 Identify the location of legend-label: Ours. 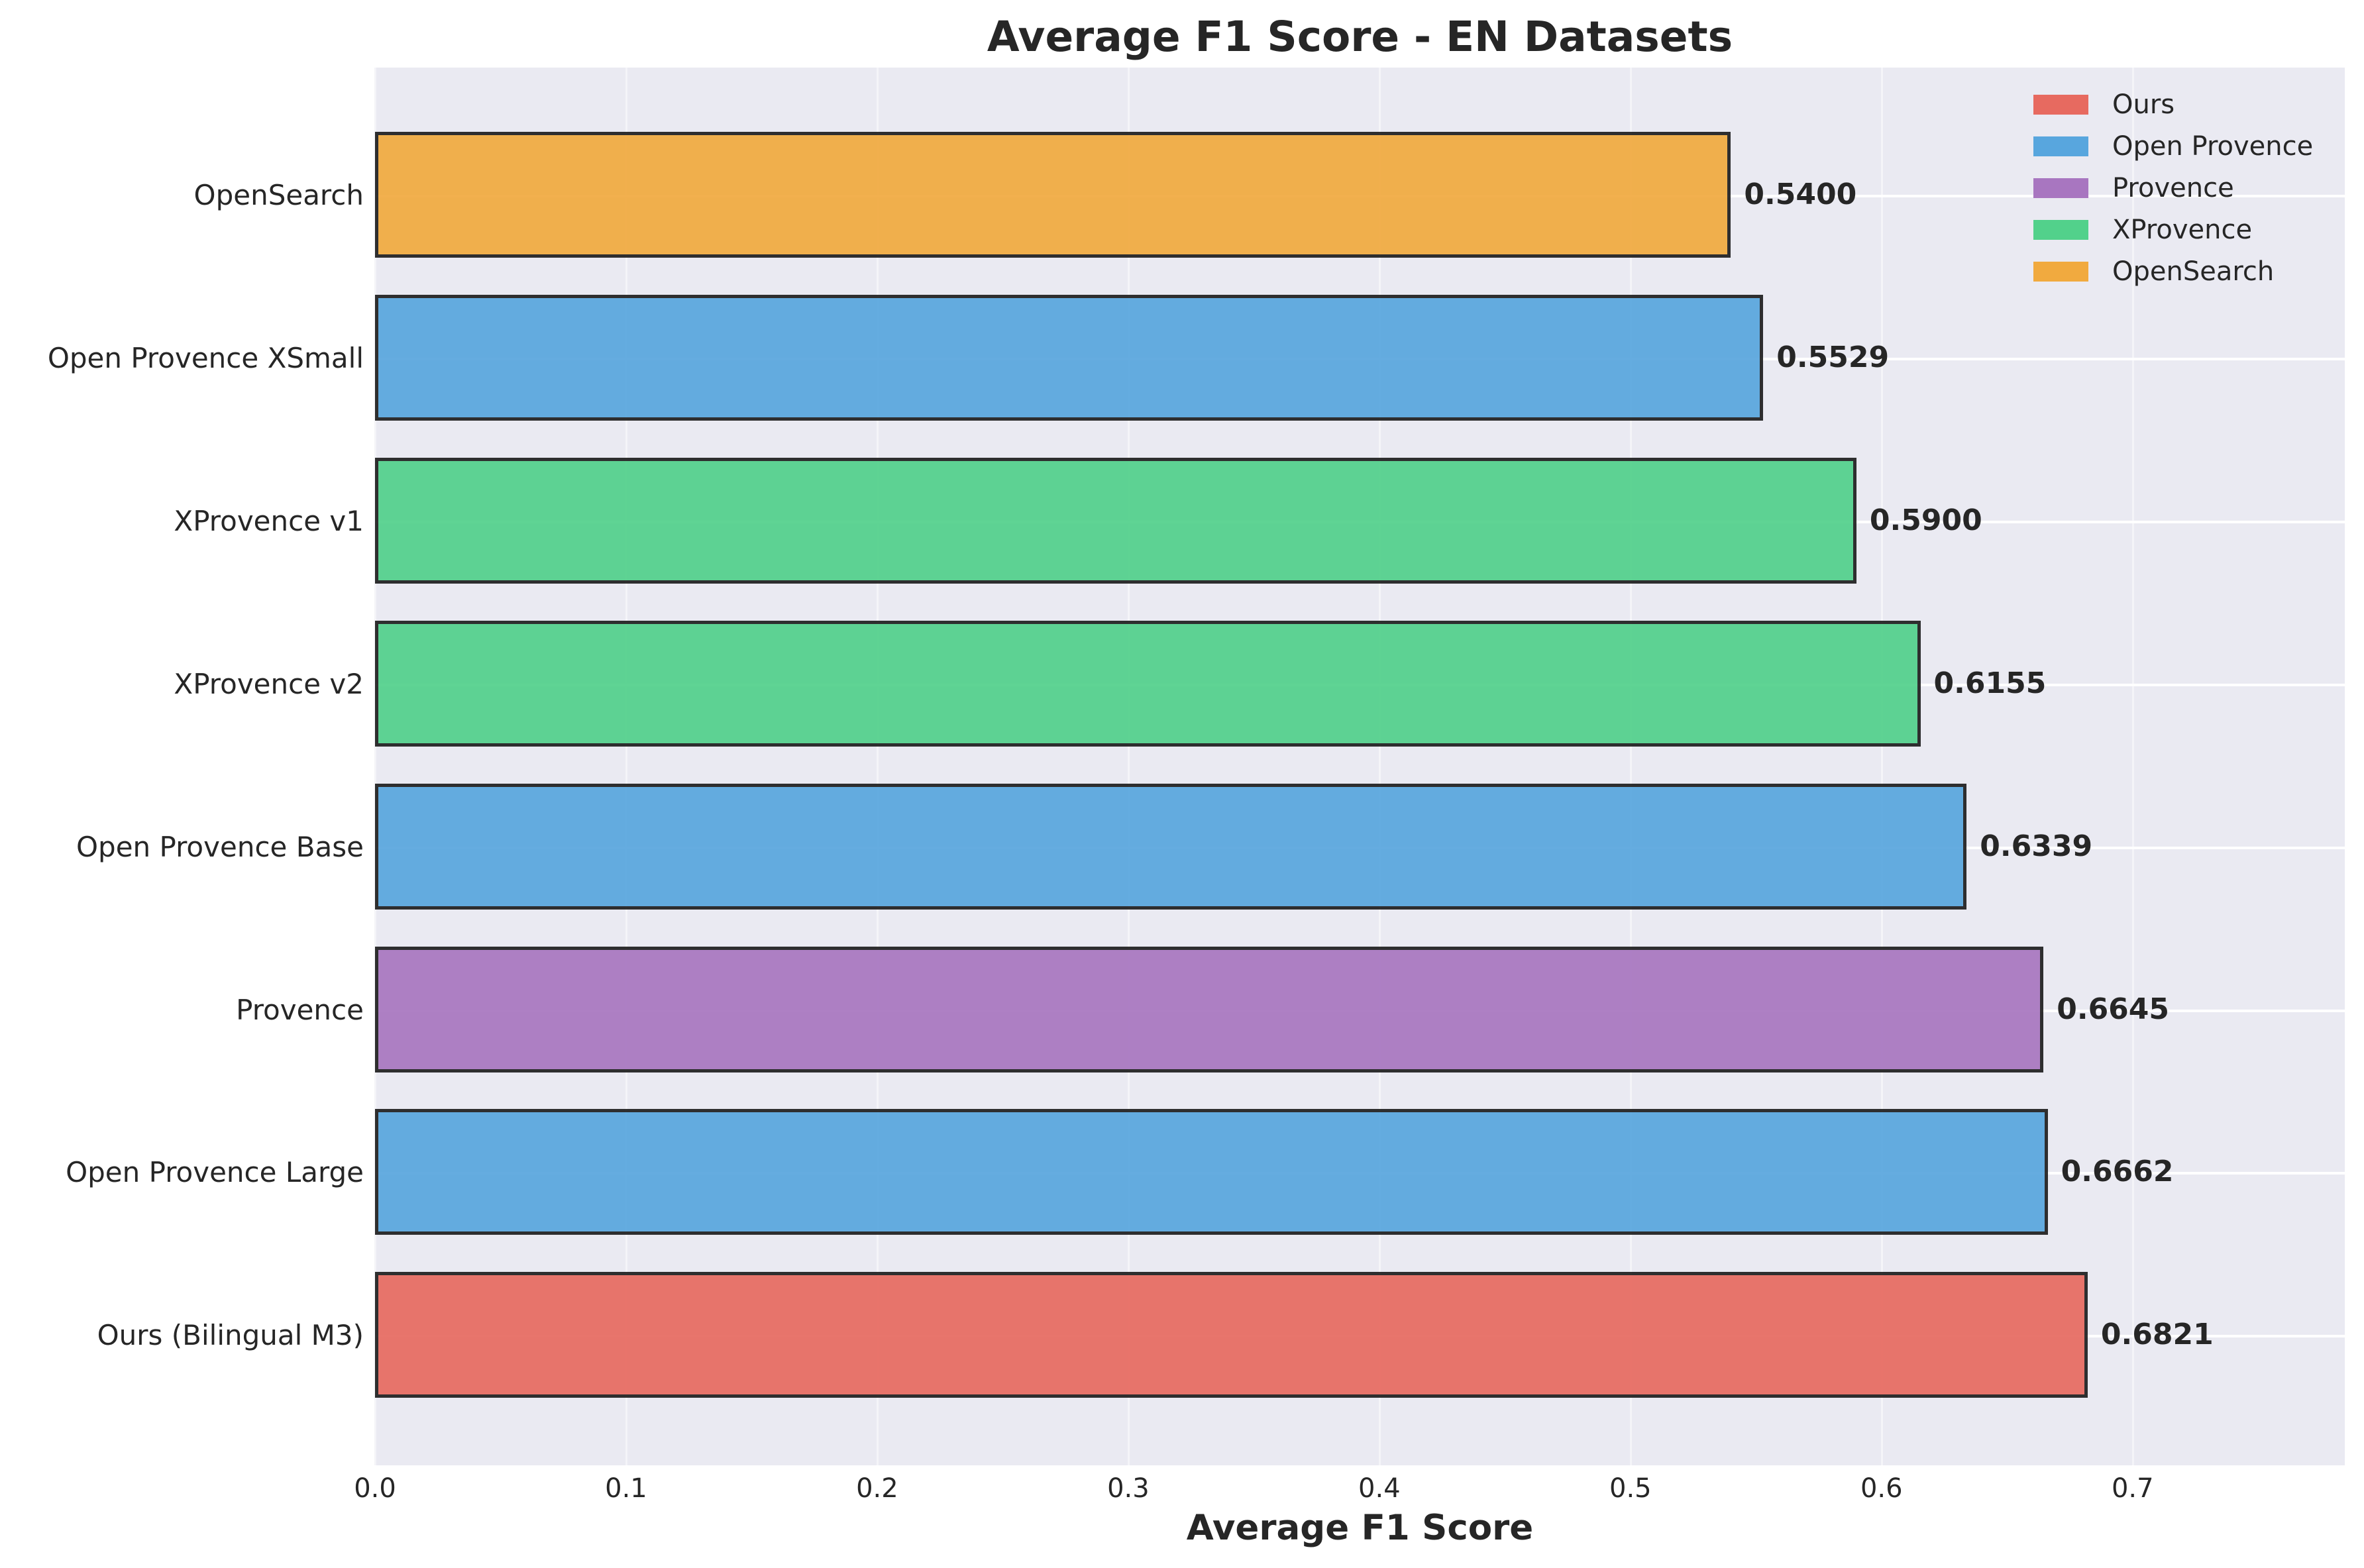
(2143, 104).